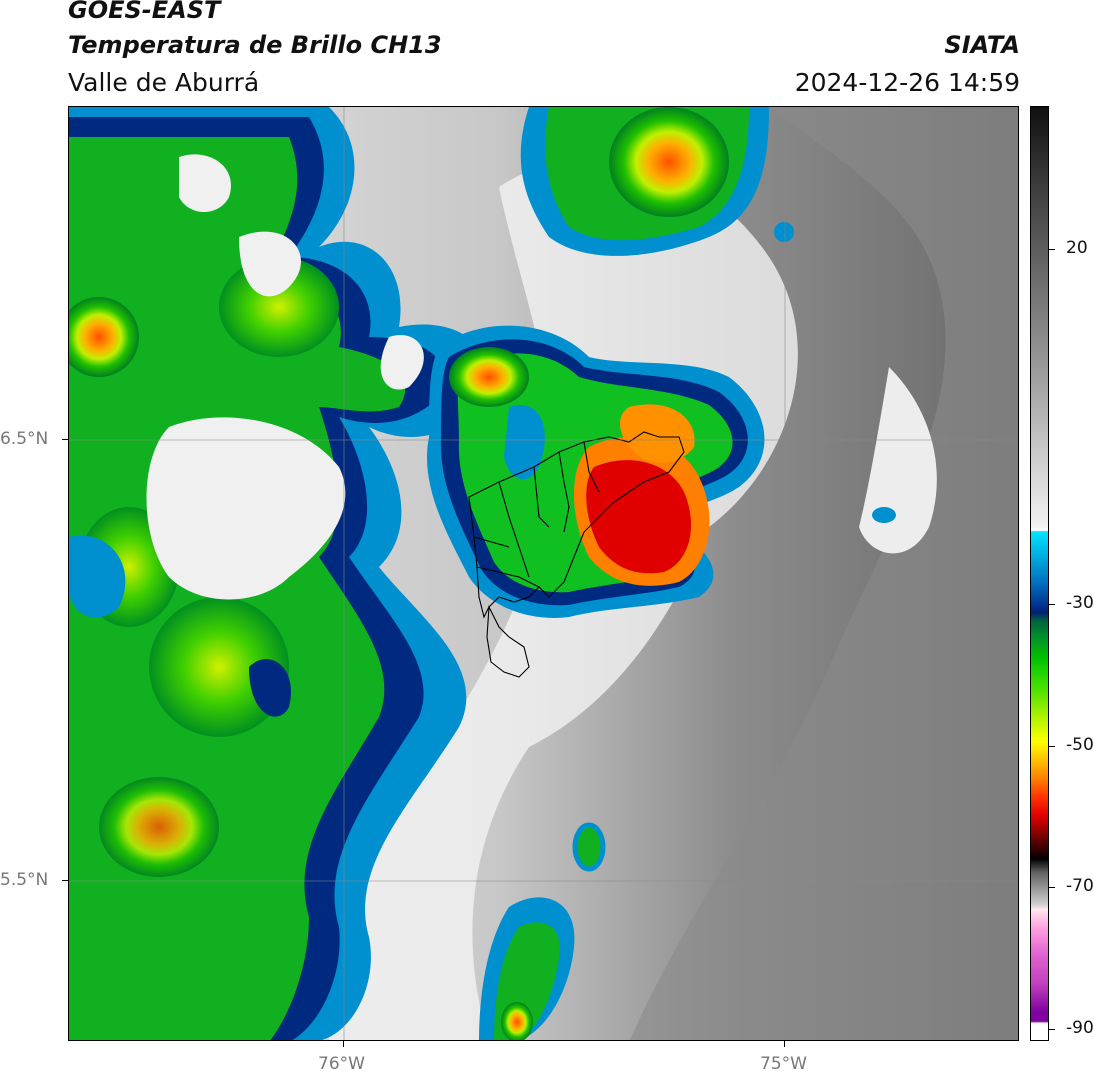 Image resolution: width=1094 pixels, height=1078 pixels. Describe the element at coordinates (1080, 1028) in the screenshot. I see `colorbar-label: -90` at that location.